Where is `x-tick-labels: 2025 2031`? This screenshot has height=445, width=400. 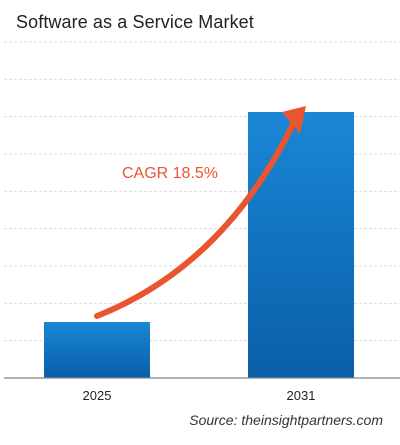
x-tick-labels: 2025 2031 is located at coordinates (199, 395).